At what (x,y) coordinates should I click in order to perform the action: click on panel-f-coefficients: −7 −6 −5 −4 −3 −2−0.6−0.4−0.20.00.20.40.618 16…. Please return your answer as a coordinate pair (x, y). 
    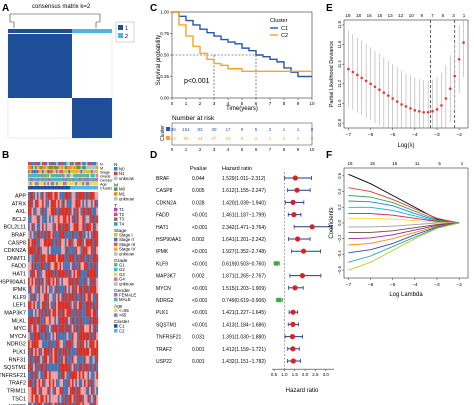
    Looking at the image, I should click on (399, 229).